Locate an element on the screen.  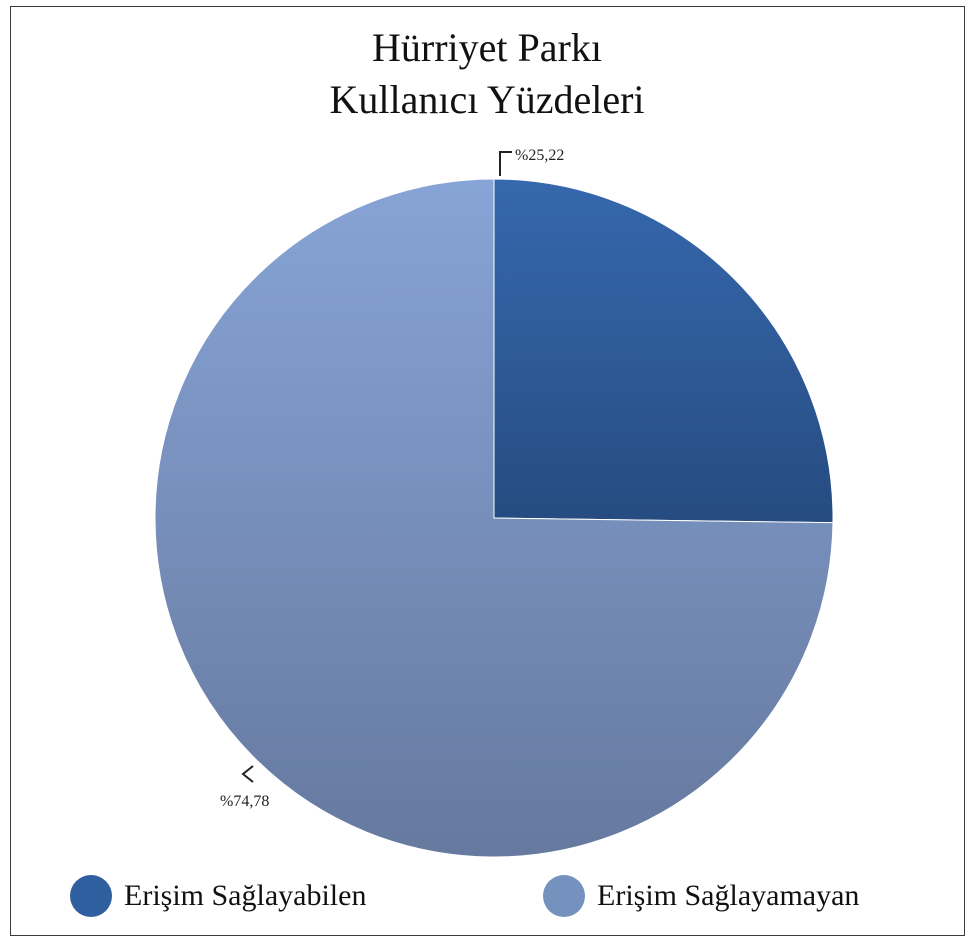
legend-swatch-erisim-saglayabilen is located at coordinates (91, 896).